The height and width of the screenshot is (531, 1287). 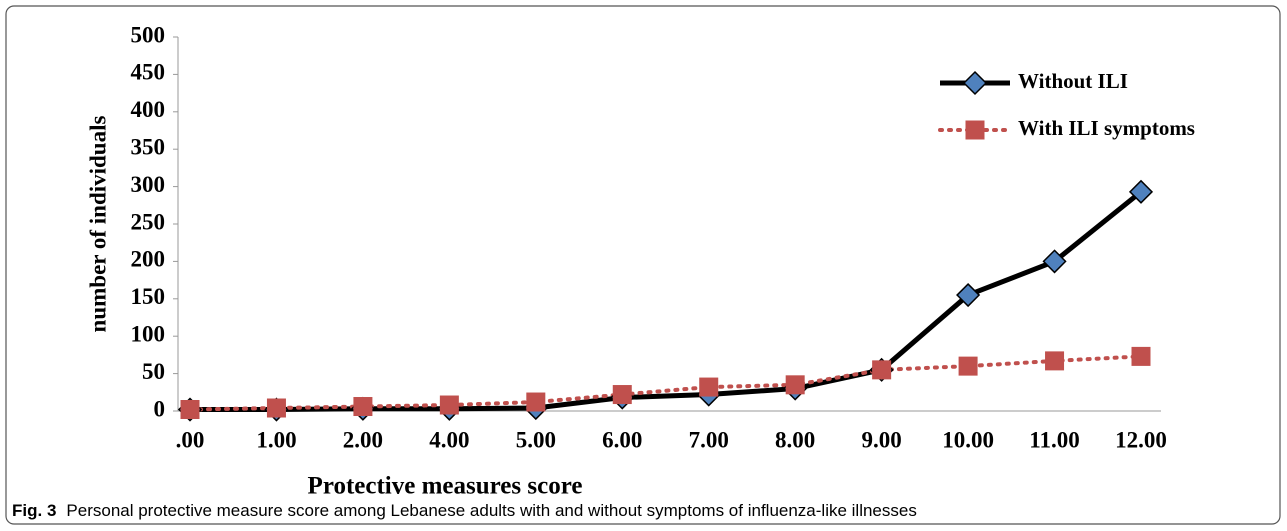 What do you see at coordinates (363, 439) in the screenshot?
I see `x-tick-label: 2.00` at bounding box center [363, 439].